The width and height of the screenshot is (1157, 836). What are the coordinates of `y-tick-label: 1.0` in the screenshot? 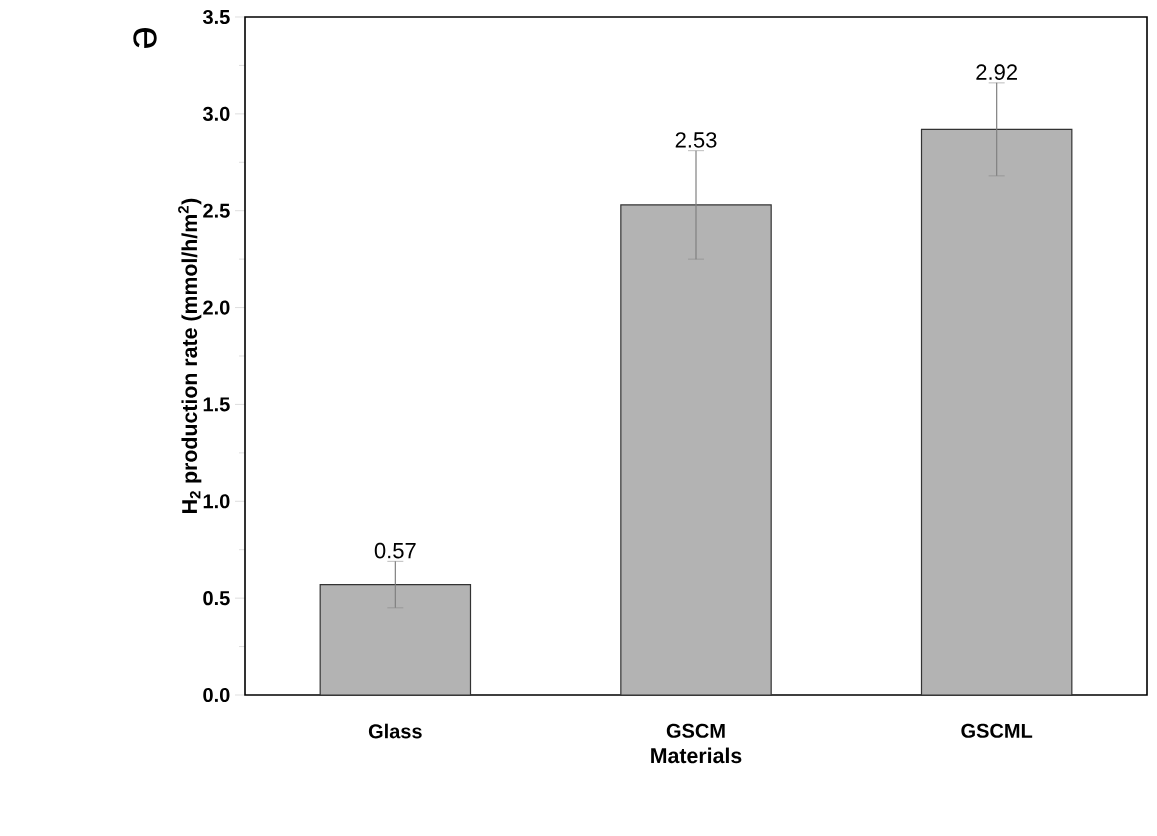 It's located at (216, 501).